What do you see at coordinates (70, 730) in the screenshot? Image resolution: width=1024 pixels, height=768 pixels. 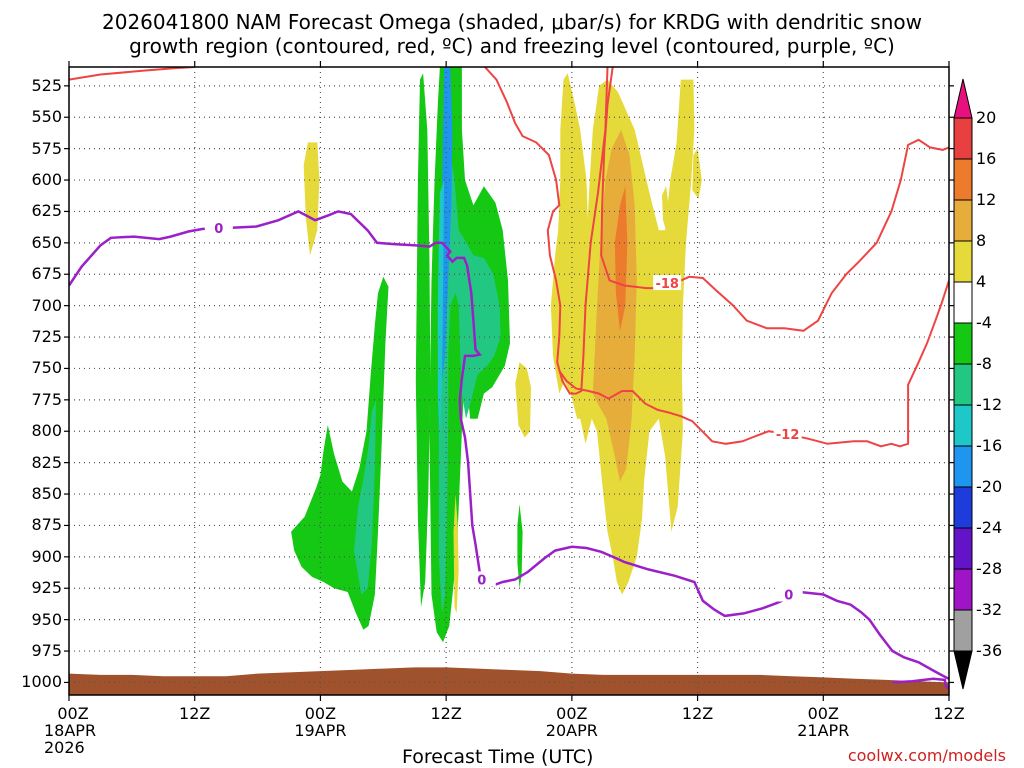 I see `x-tick-label-line2: 18APR` at bounding box center [70, 730].